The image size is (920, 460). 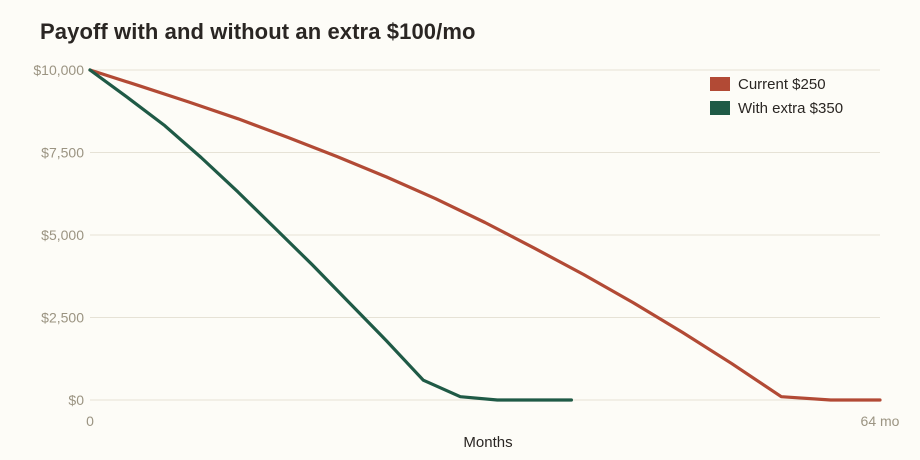 I want to click on legend: Current $250 With extra $350, so click(x=776, y=96).